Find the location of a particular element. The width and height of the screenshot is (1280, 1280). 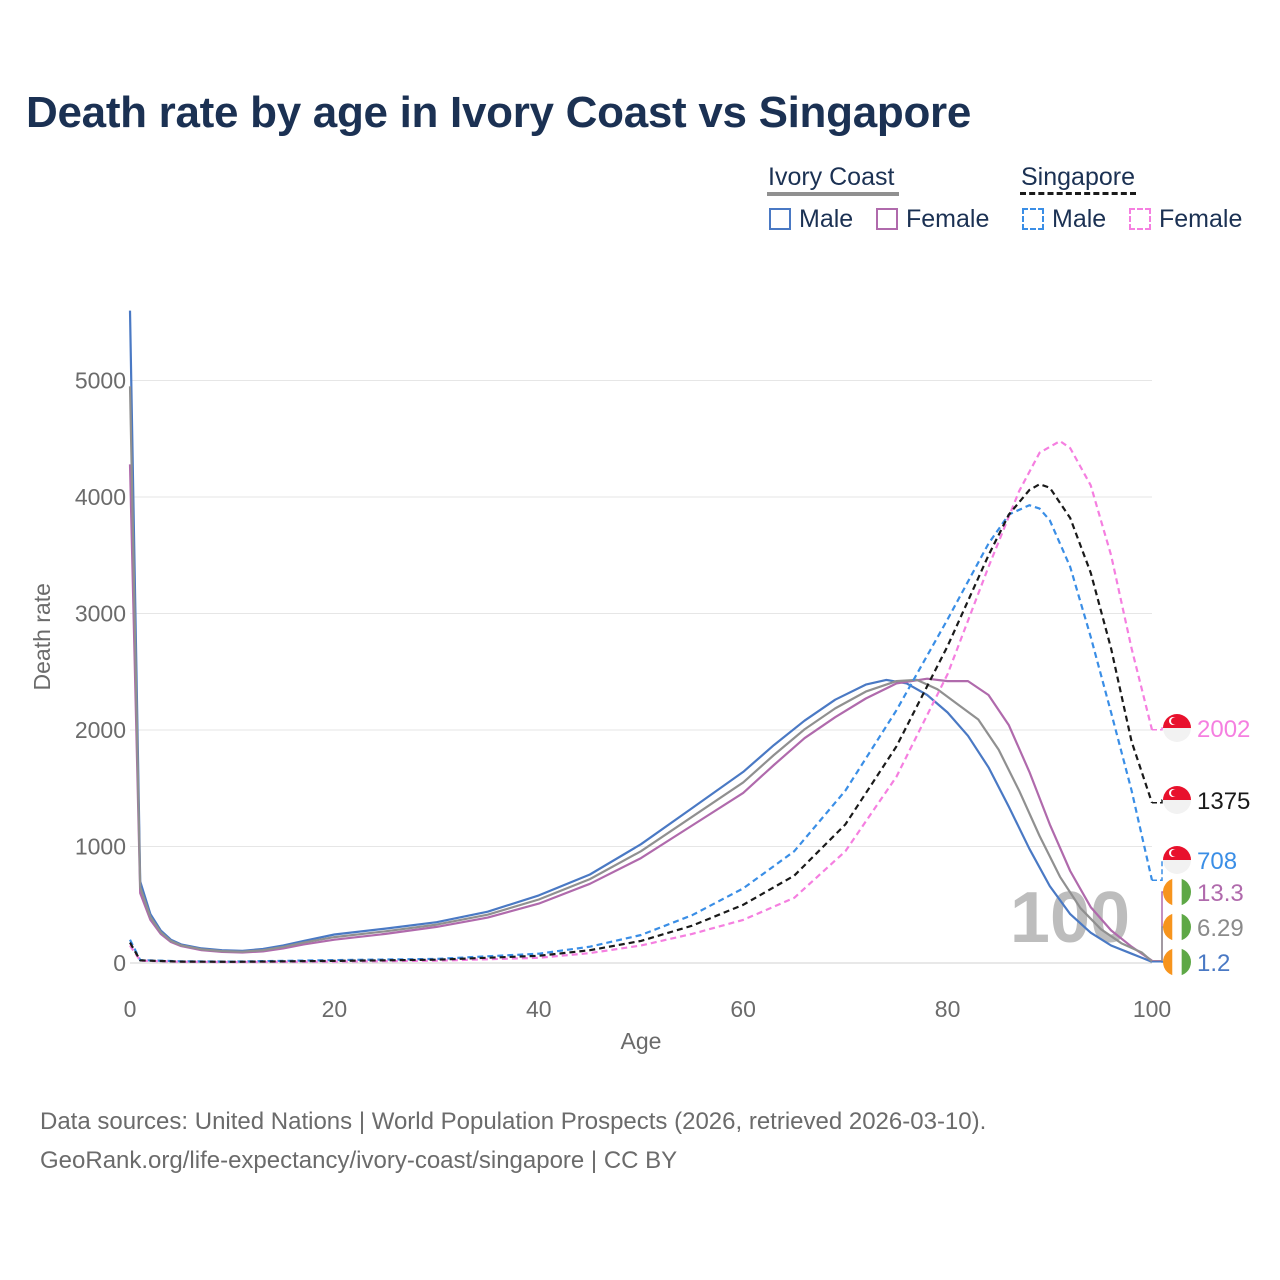

legend-ivory-coast-female-swatch is located at coordinates (887, 219).